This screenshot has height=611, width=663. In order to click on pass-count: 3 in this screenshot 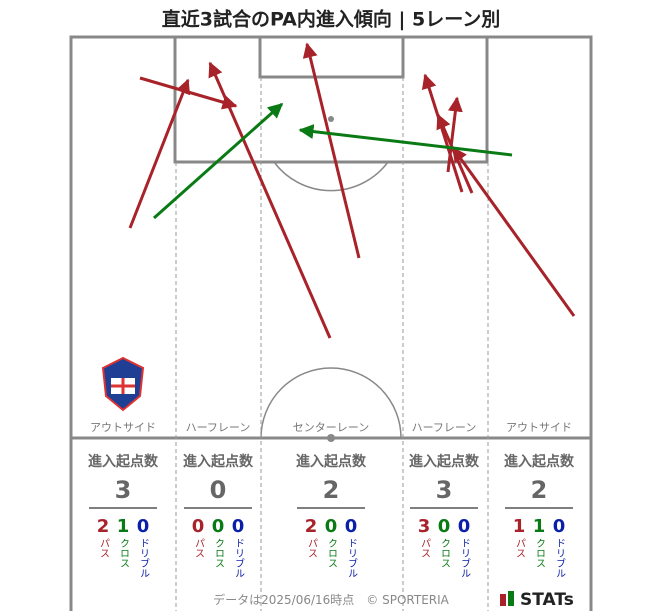, I will do `click(424, 526)`.